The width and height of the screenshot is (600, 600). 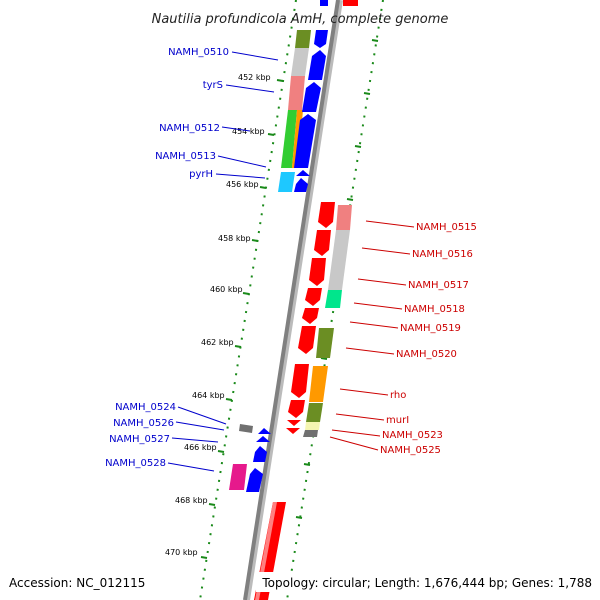 I want to click on gene-feature-top-blue, so click(x=324, y=3).